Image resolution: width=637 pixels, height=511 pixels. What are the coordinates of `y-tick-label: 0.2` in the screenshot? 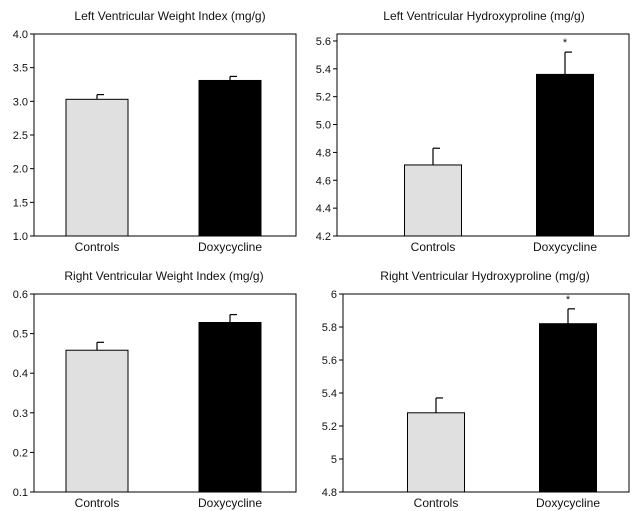 It's located at (20, 453).